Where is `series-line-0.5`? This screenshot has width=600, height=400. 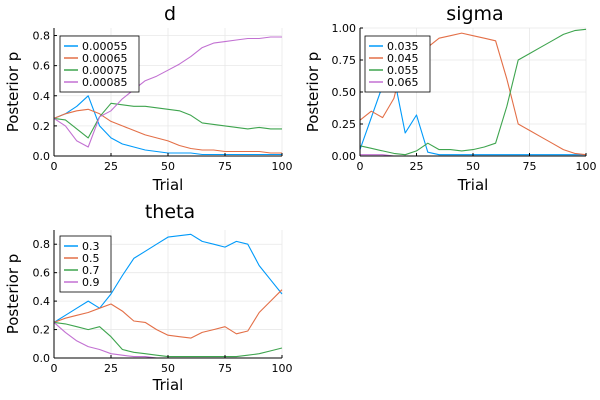
series-line-0.5 is located at coordinates (168, 314).